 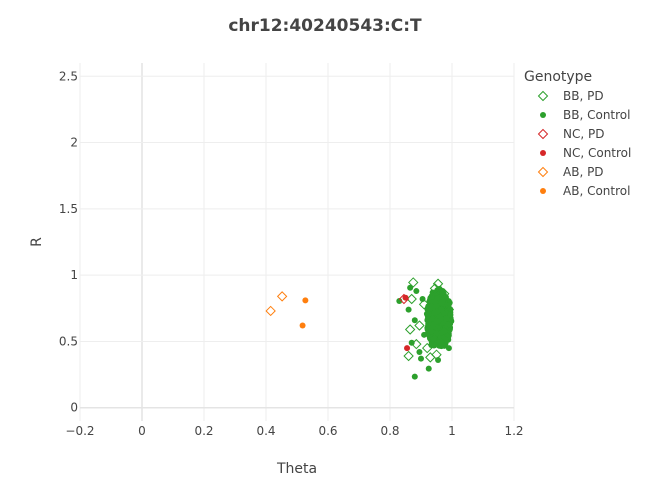 I want to click on x-tick-label: 0.8, so click(x=389, y=431).